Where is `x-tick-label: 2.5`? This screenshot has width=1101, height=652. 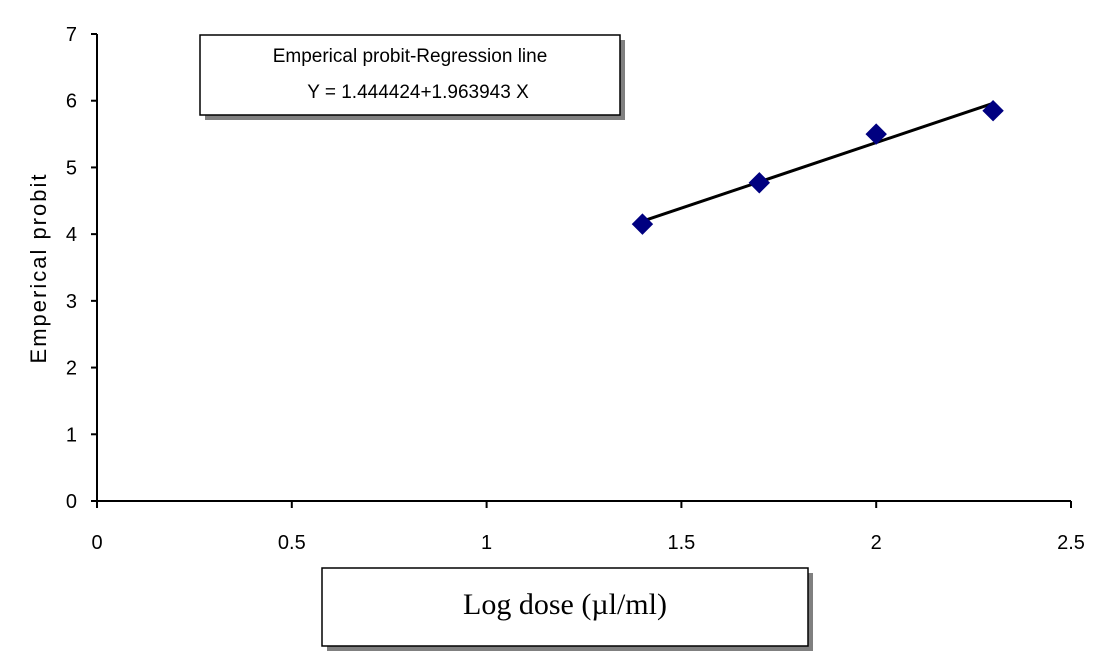 x-tick-label: 2.5 is located at coordinates (1071, 543).